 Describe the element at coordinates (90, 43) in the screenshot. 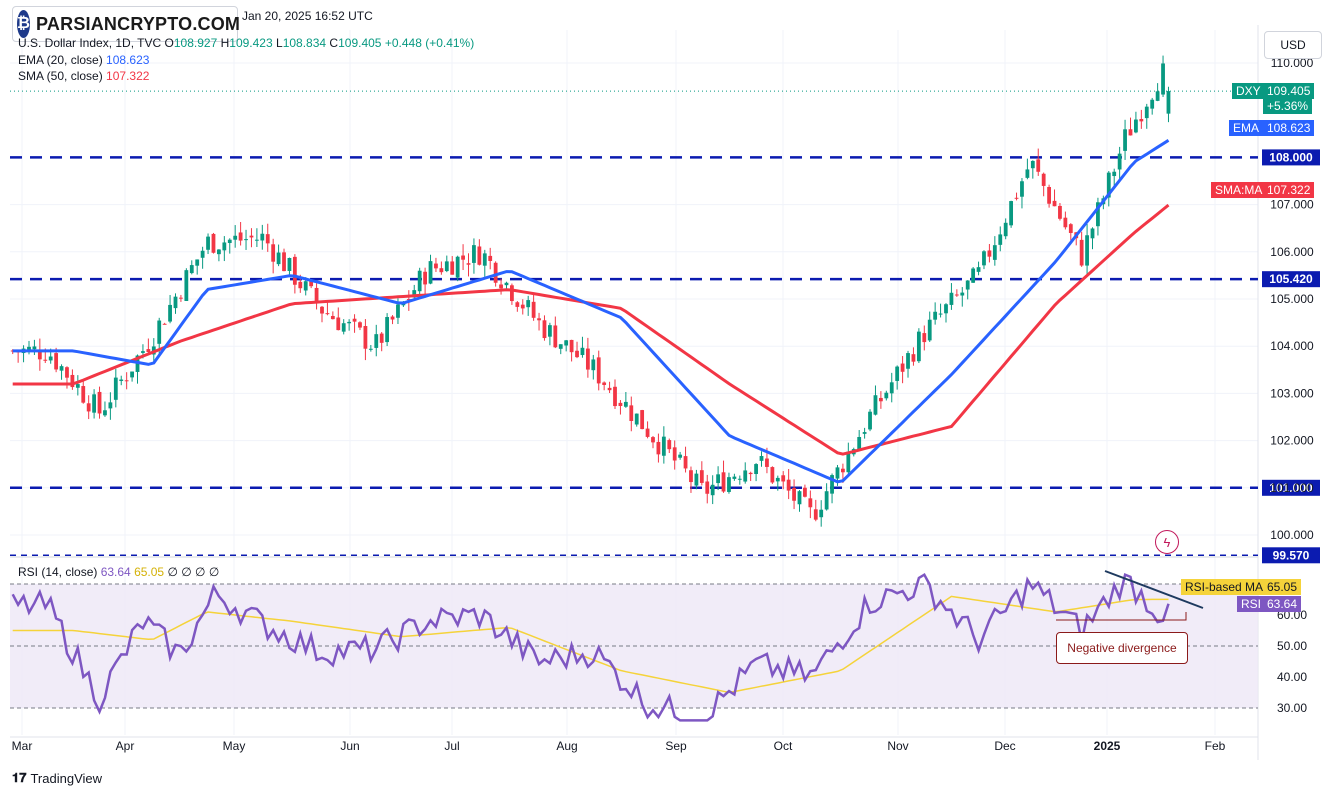

I see `symbol-label: U.S. Dollar Index, 1D, TVC` at that location.